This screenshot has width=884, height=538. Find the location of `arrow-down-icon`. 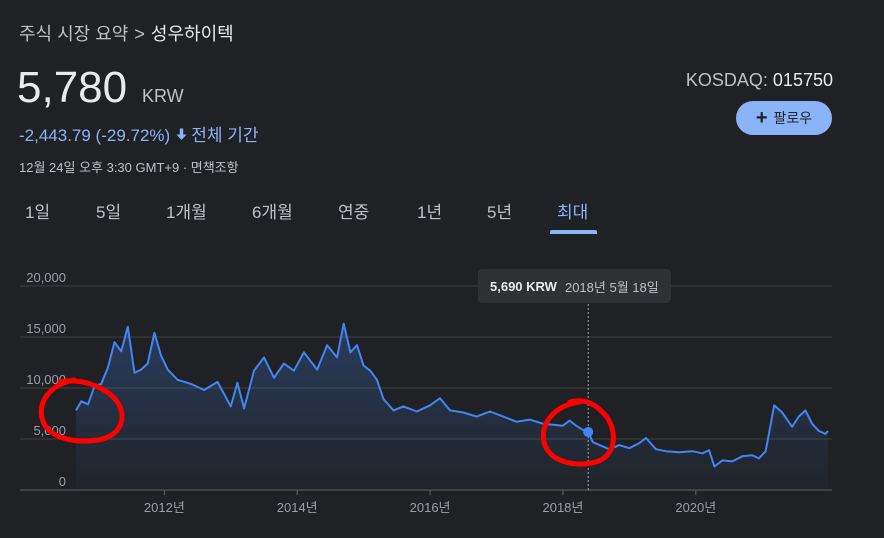

arrow-down-icon is located at coordinates (181, 136).